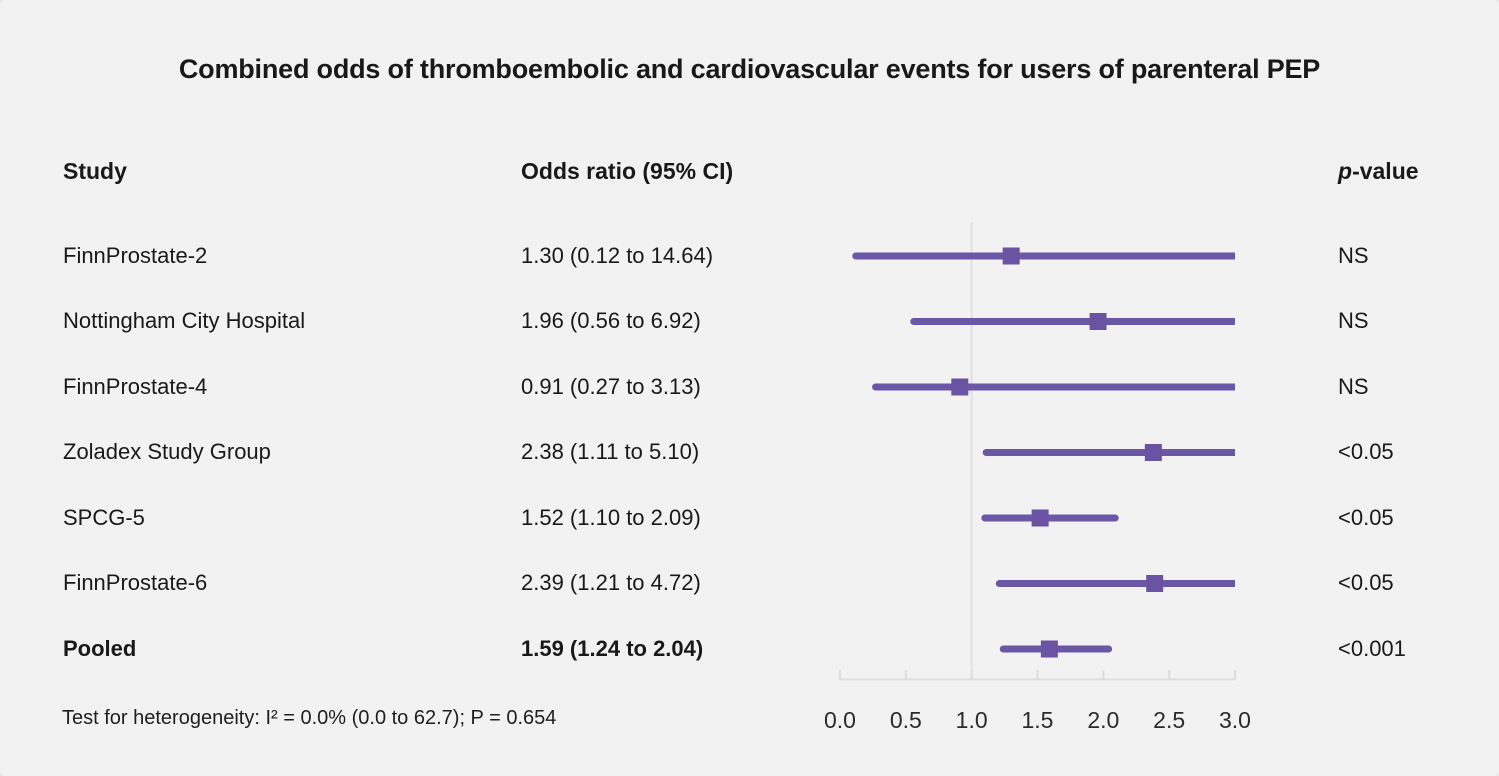 The height and width of the screenshot is (776, 1499). What do you see at coordinates (104, 517) in the screenshot?
I see `study-label: SPCG-5` at bounding box center [104, 517].